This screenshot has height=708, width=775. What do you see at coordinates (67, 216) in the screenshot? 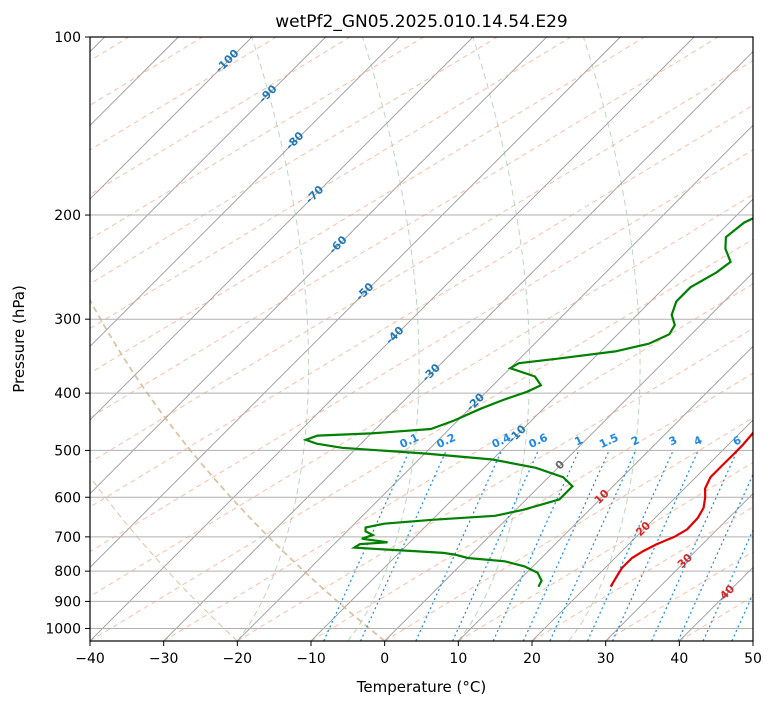
I see `y-tick-label: 200` at bounding box center [67, 216].